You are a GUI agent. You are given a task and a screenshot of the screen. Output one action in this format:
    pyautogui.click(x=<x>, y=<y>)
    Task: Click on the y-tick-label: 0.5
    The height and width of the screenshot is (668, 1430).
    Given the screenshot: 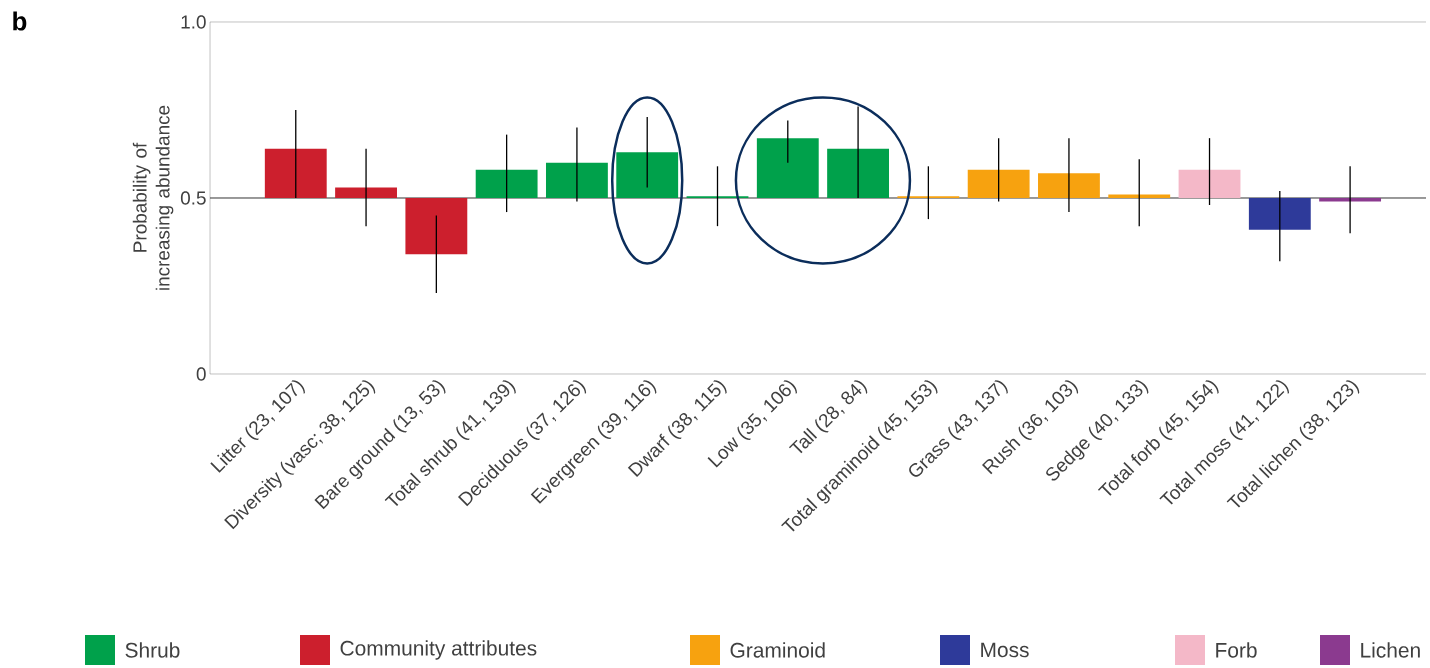 What is the action you would take?
    pyautogui.click(x=193, y=198)
    